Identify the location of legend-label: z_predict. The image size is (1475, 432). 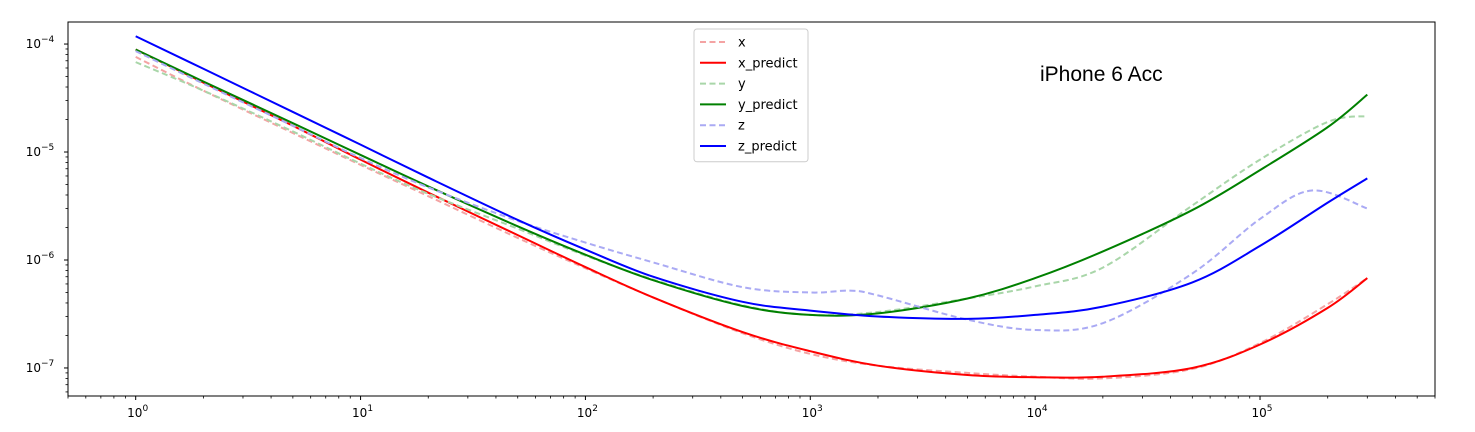
(767, 147).